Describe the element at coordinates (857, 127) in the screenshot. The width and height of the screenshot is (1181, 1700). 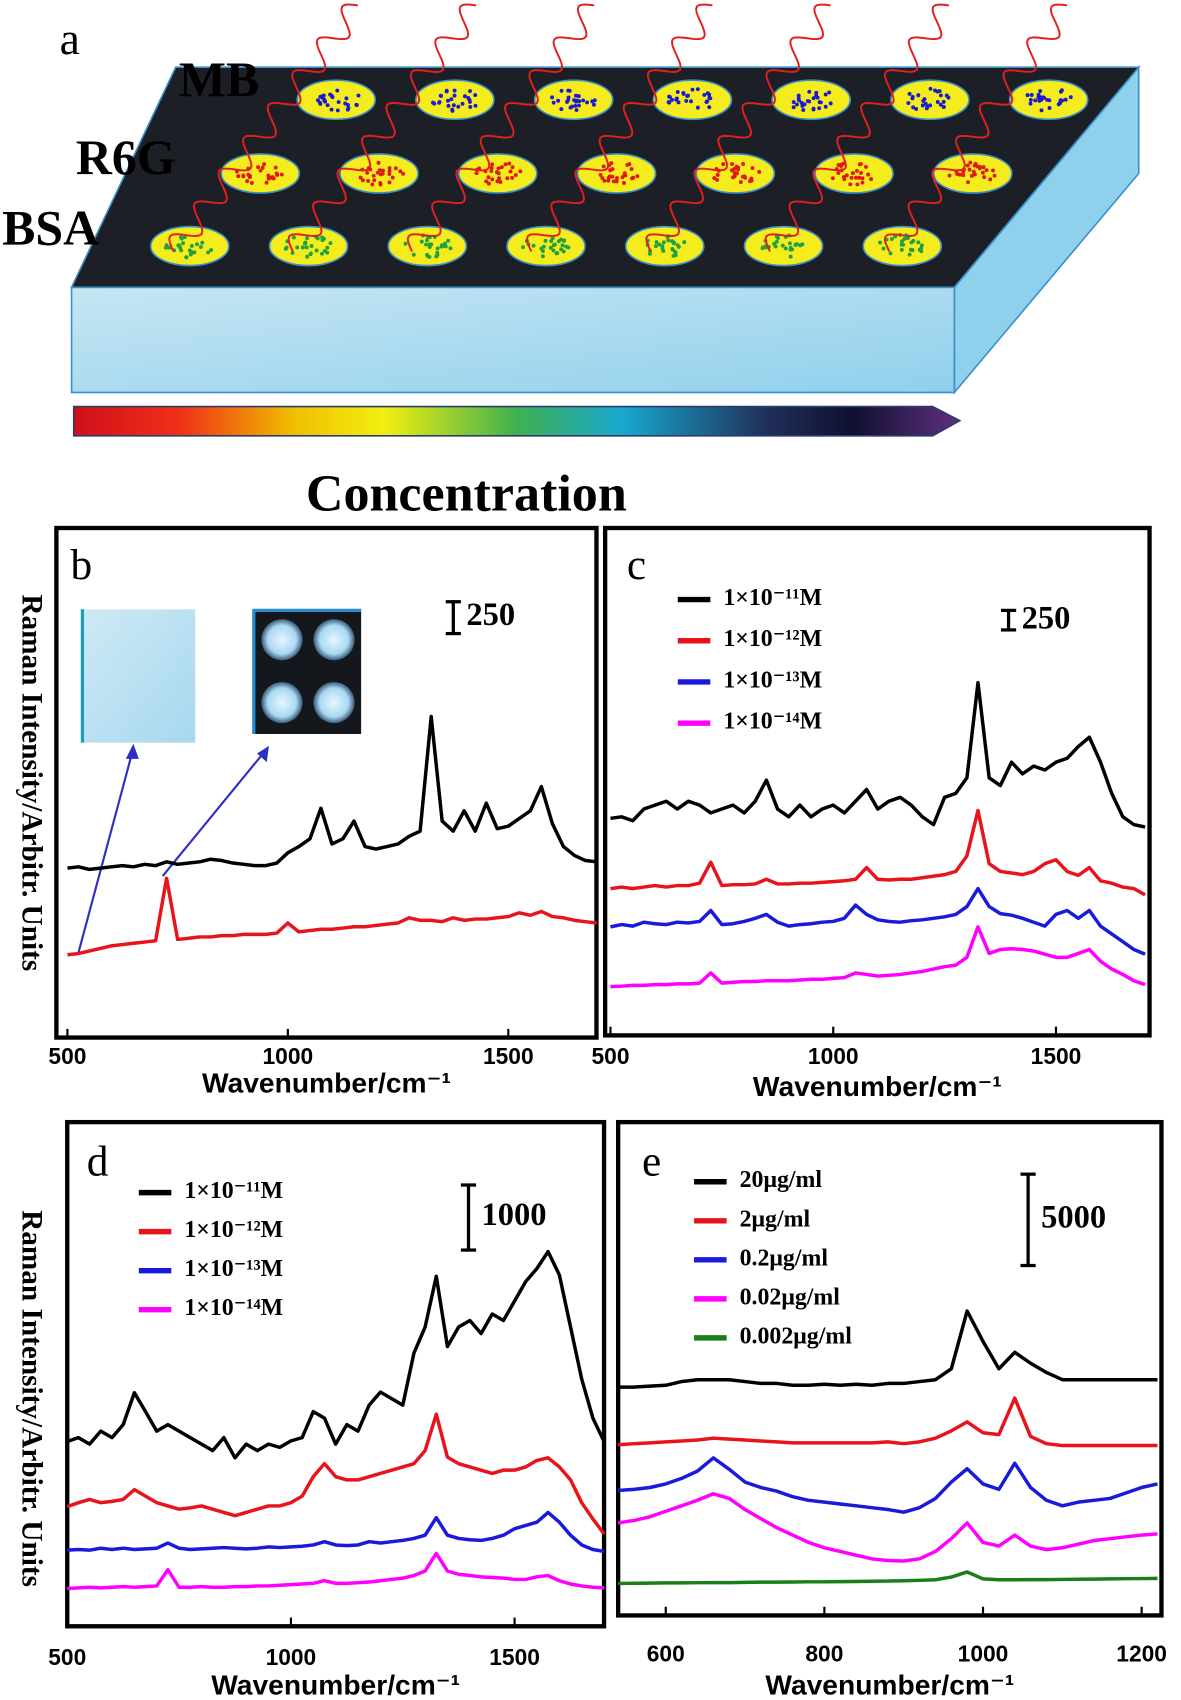
I see `light-wave` at that location.